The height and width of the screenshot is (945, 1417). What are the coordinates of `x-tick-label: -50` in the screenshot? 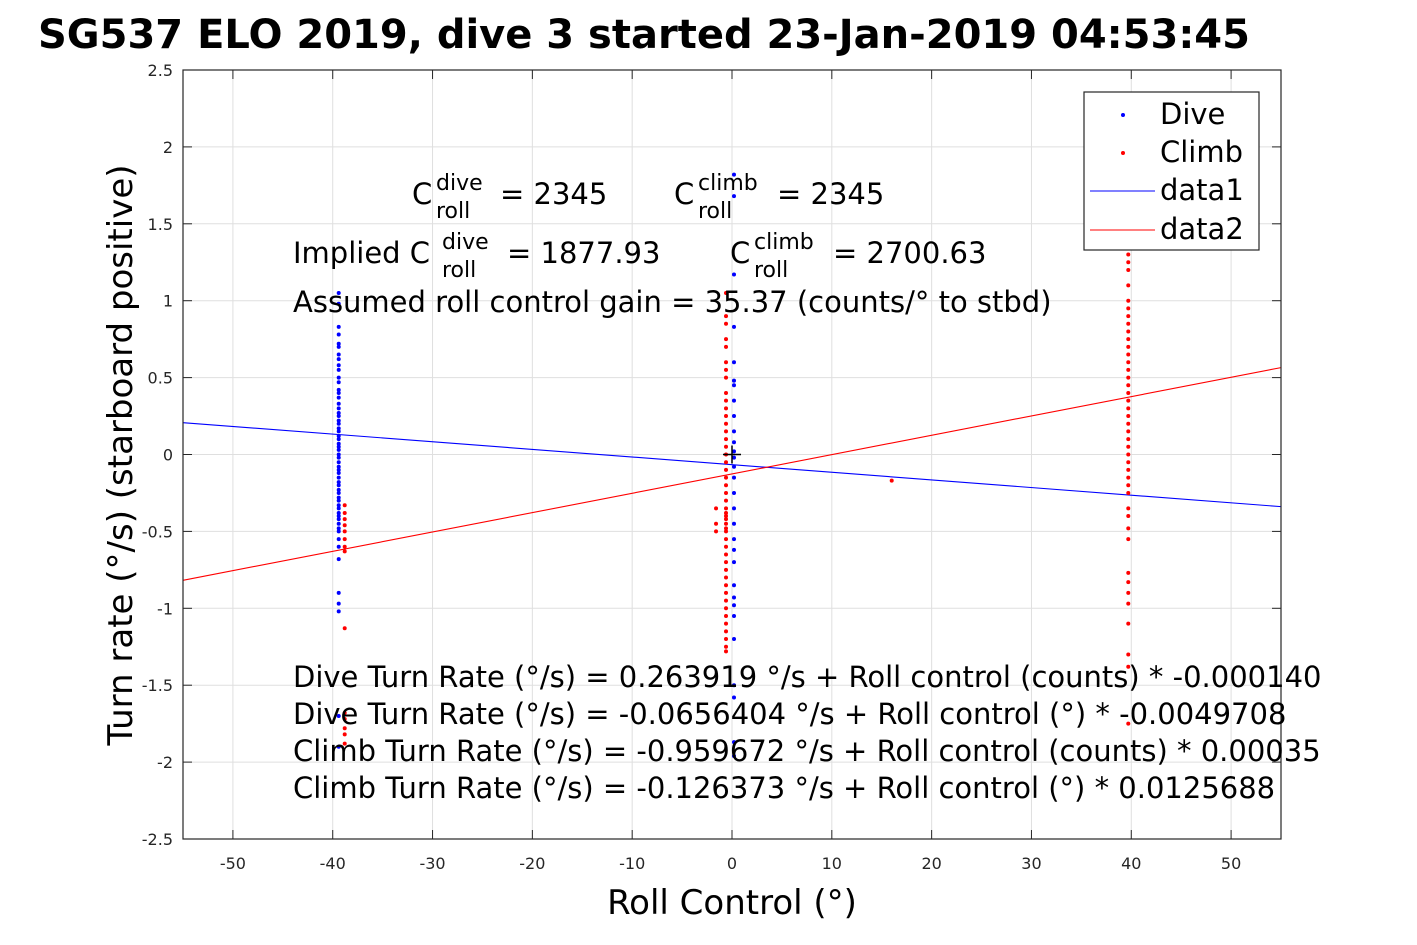 It's located at (233, 863).